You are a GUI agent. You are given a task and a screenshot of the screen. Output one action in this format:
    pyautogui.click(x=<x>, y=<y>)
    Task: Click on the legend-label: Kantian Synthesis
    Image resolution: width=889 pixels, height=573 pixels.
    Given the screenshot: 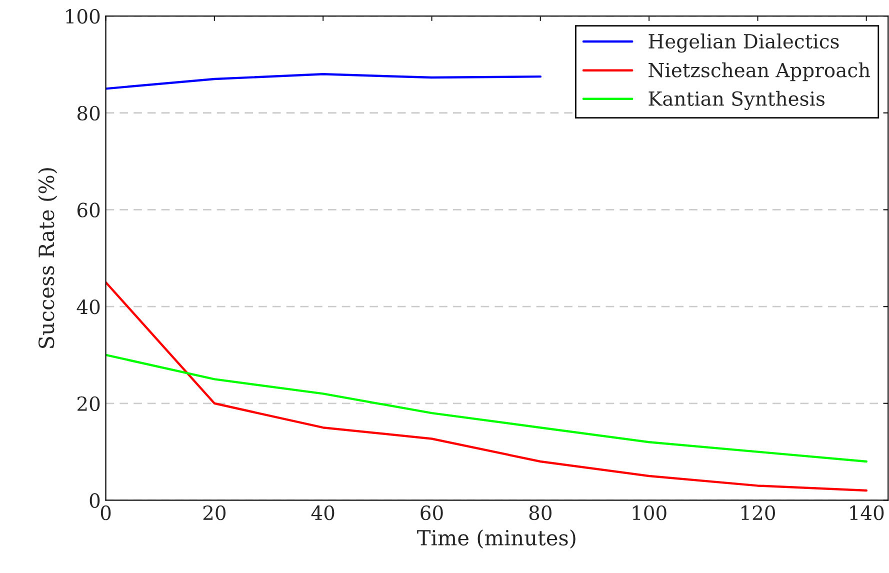 What is the action you would take?
    pyautogui.click(x=736, y=100)
    